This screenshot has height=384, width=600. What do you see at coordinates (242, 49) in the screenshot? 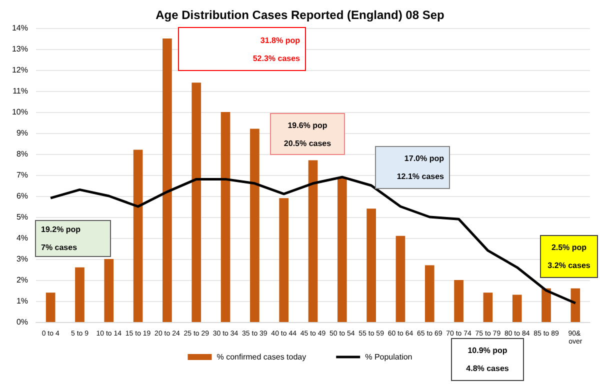
I see `note-box: 31.8% pop 52.3% cases` at bounding box center [242, 49].